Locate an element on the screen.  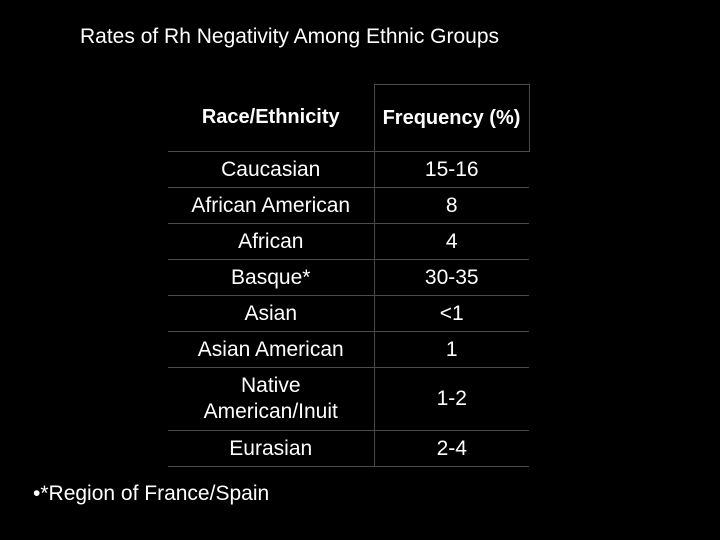
cell-group: African American is located at coordinates (271, 205).